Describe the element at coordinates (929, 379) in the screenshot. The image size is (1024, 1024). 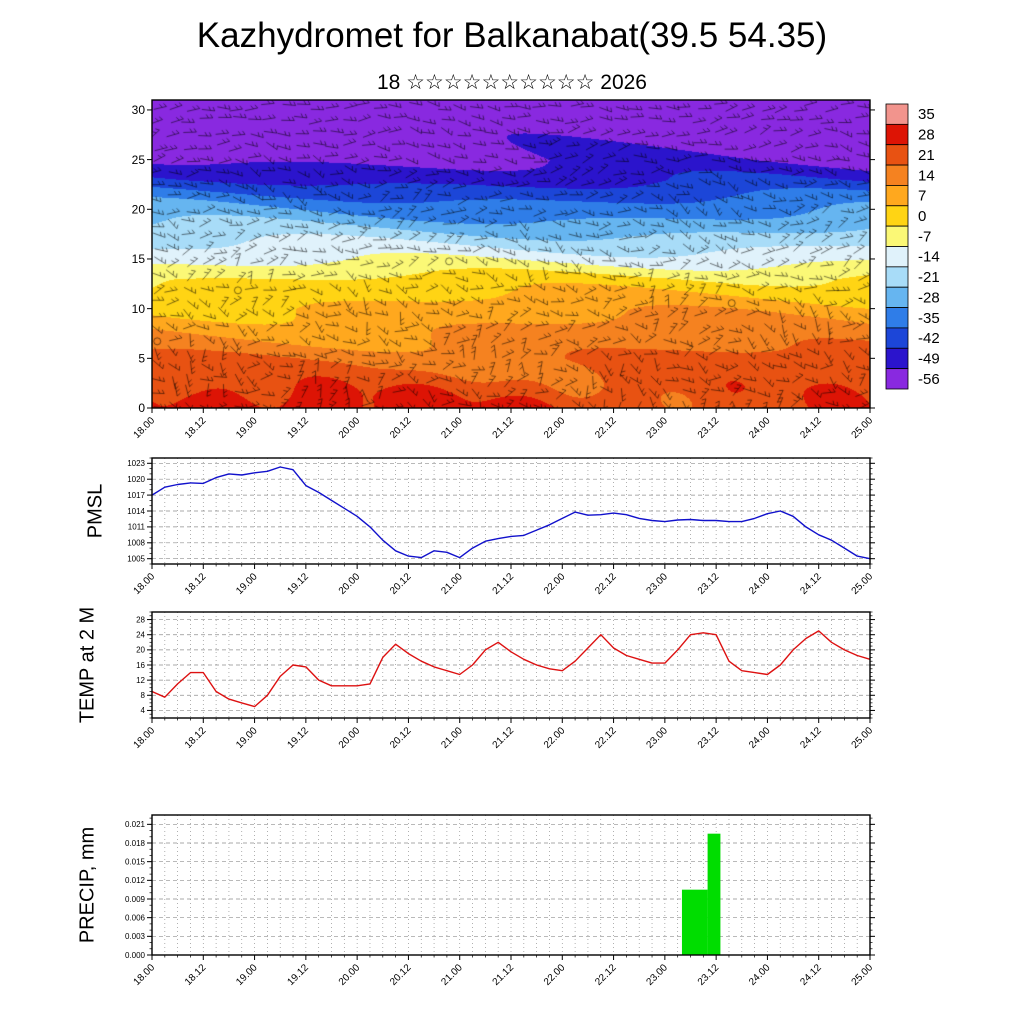
I see `svg-text: -56` at that location.